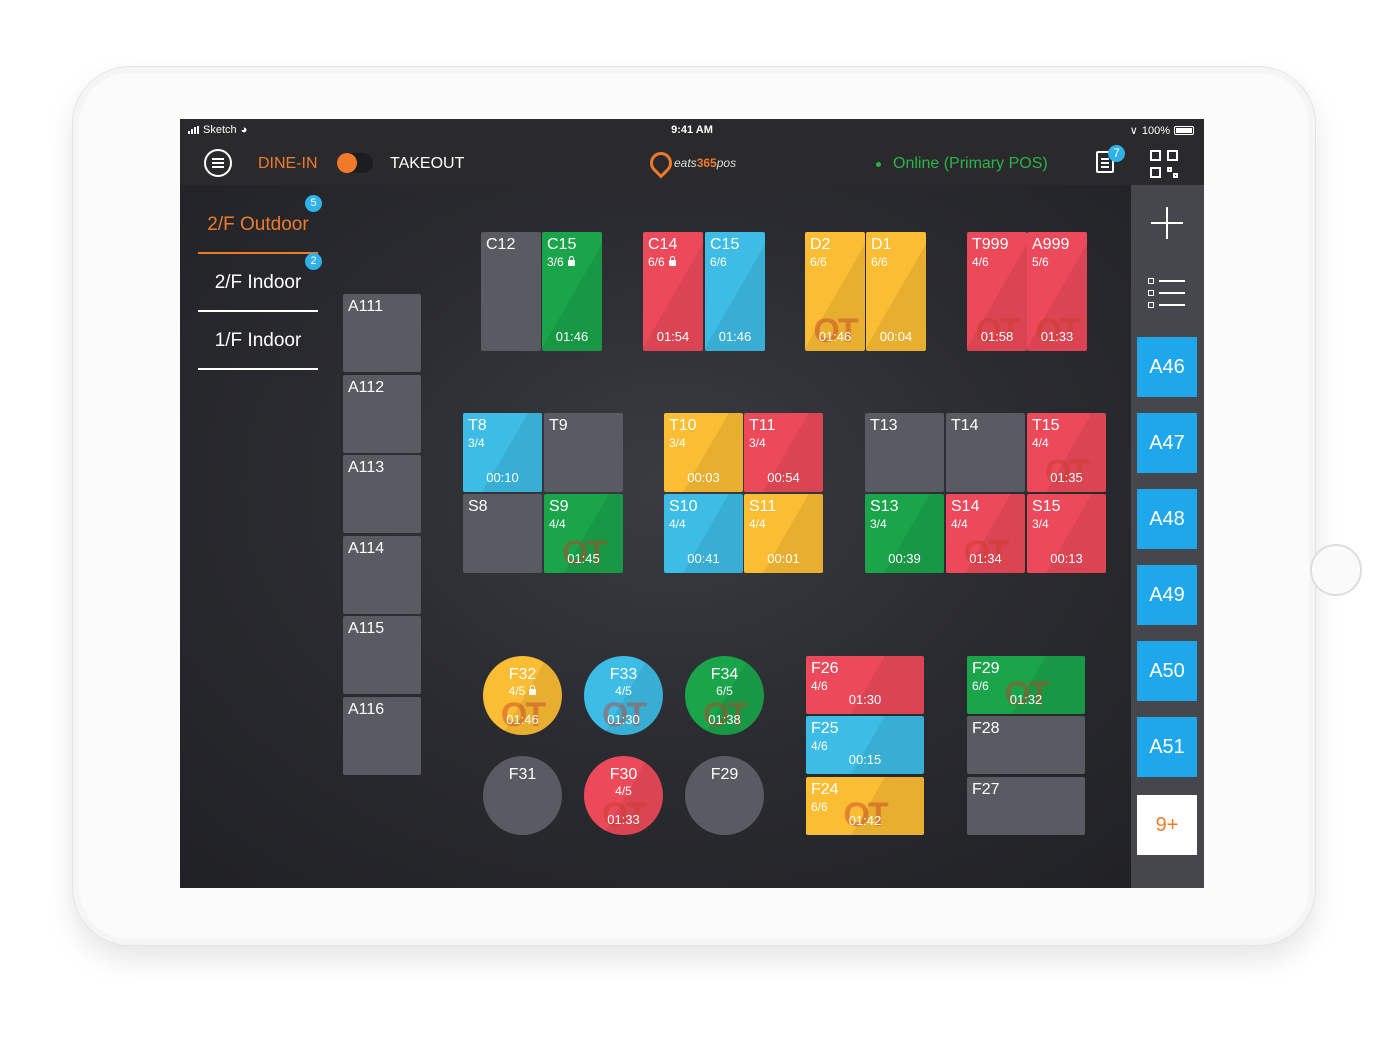 This screenshot has width=1385, height=1039. I want to click on table-s11: S11 4/4 00:01, so click(783, 533).